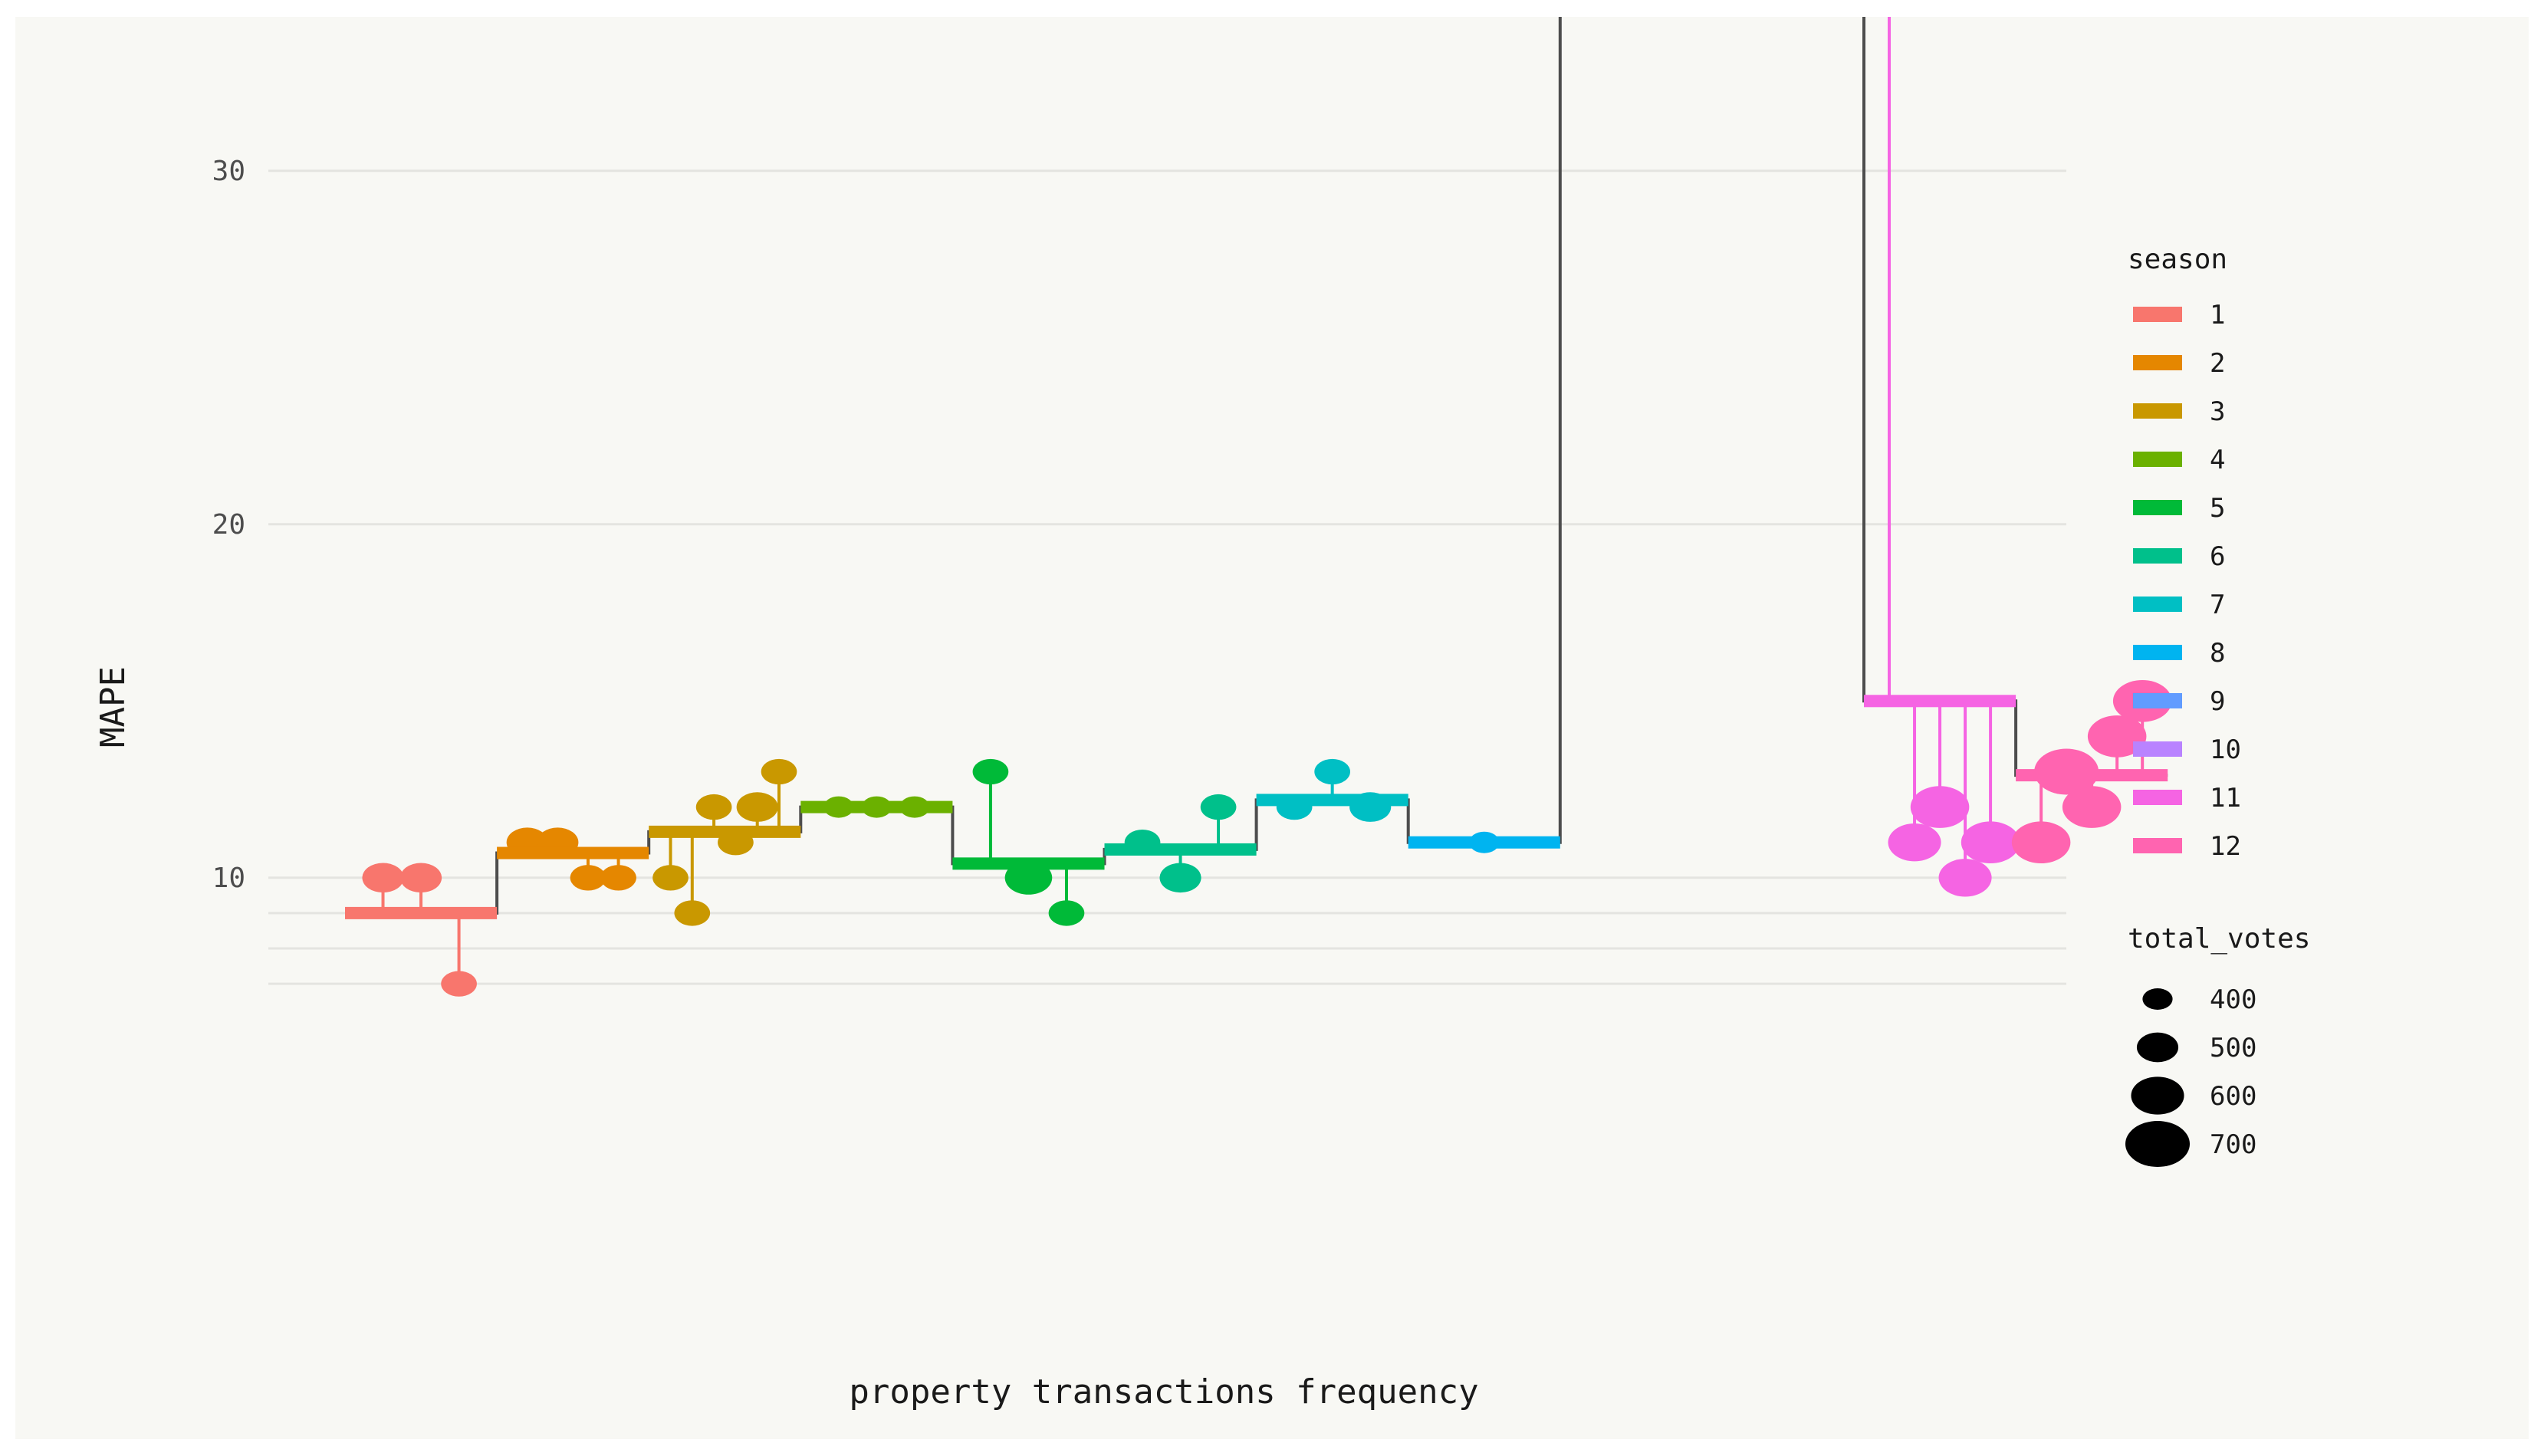 The width and height of the screenshot is (2544, 1456). Describe the element at coordinates (228, 878) in the screenshot. I see `y-tick-label-10: 10` at that location.